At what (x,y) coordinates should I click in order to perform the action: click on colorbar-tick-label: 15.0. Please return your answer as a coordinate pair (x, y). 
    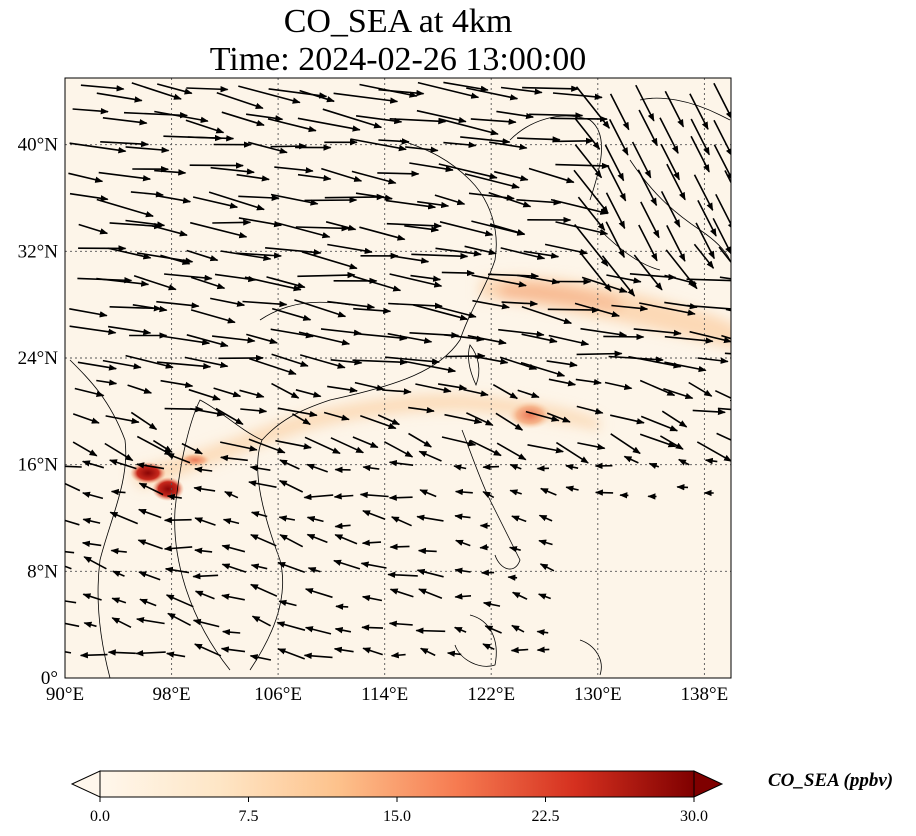
    Looking at the image, I should click on (397, 816).